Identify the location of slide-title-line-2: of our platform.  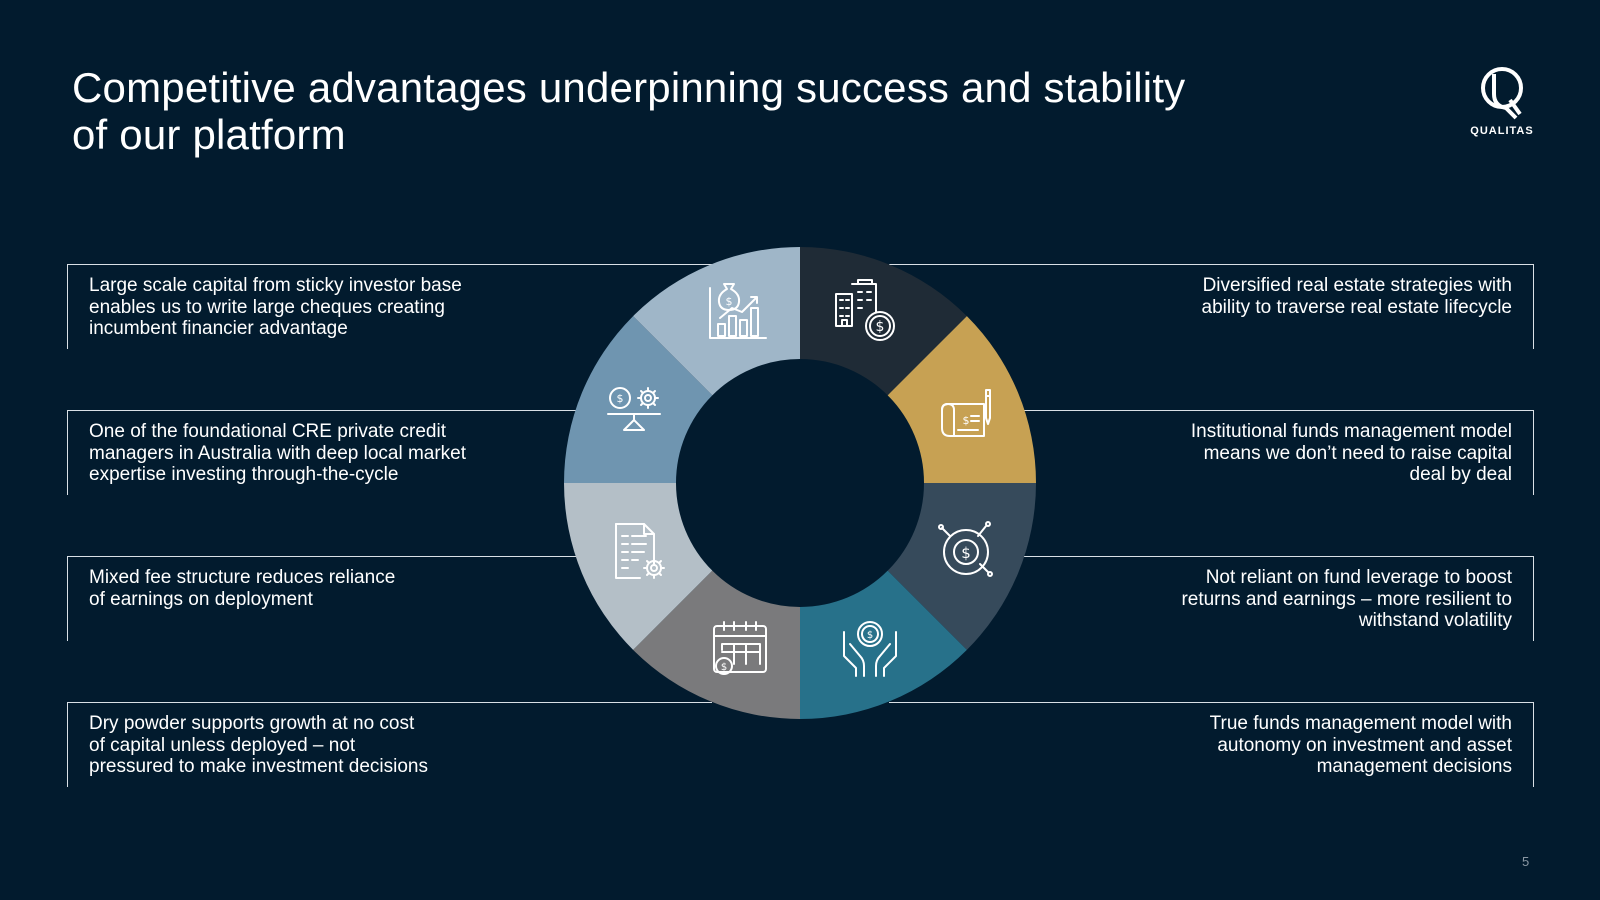
(209, 134).